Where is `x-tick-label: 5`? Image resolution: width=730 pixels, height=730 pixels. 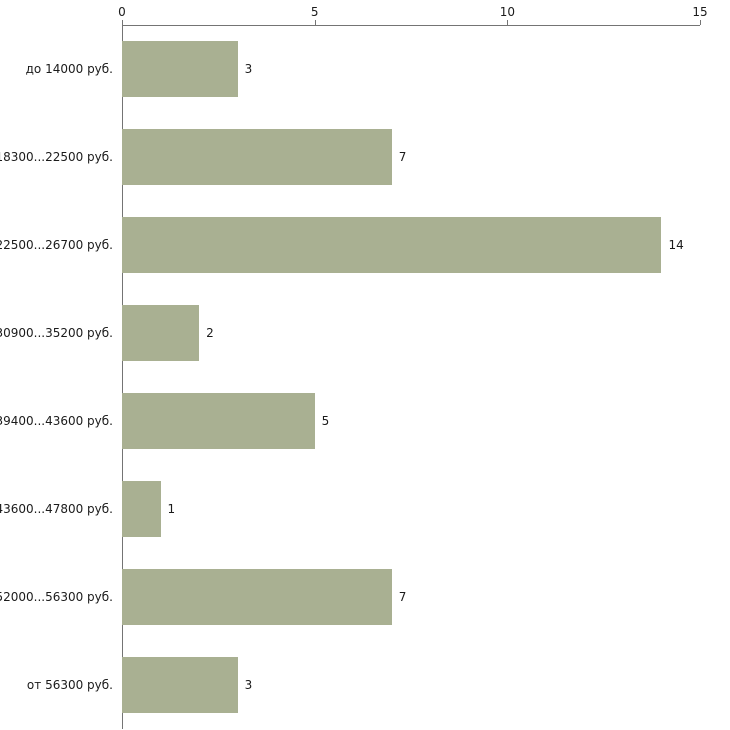 x-tick-label: 5 is located at coordinates (314, 12).